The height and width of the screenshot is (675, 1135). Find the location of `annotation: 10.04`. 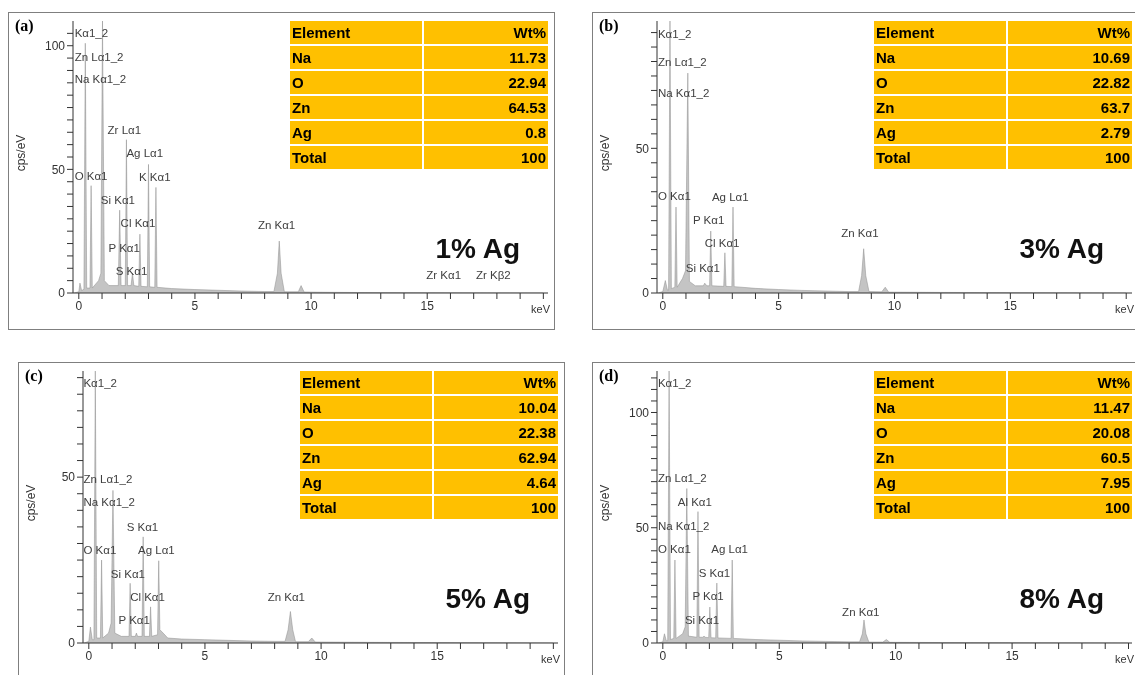

annotation: 10.04 is located at coordinates (496, 407).